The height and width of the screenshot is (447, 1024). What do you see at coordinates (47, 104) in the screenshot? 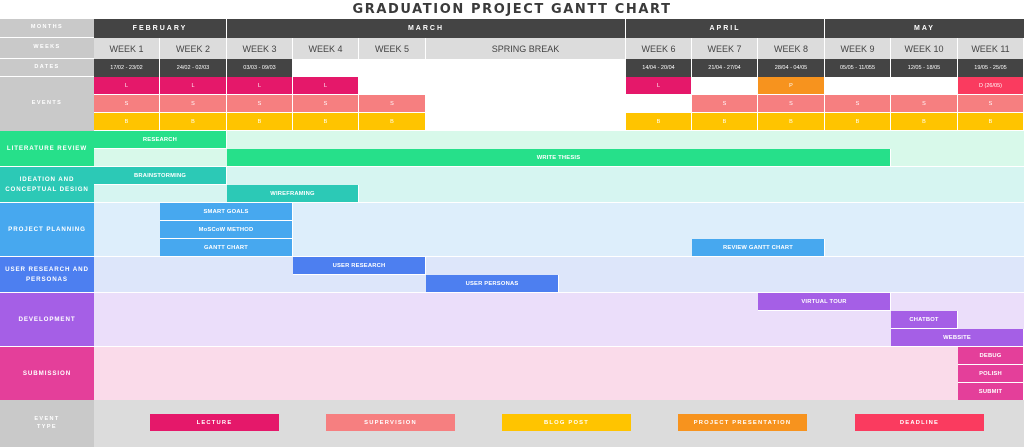
I see `events-label: EVENTS` at bounding box center [47, 104].